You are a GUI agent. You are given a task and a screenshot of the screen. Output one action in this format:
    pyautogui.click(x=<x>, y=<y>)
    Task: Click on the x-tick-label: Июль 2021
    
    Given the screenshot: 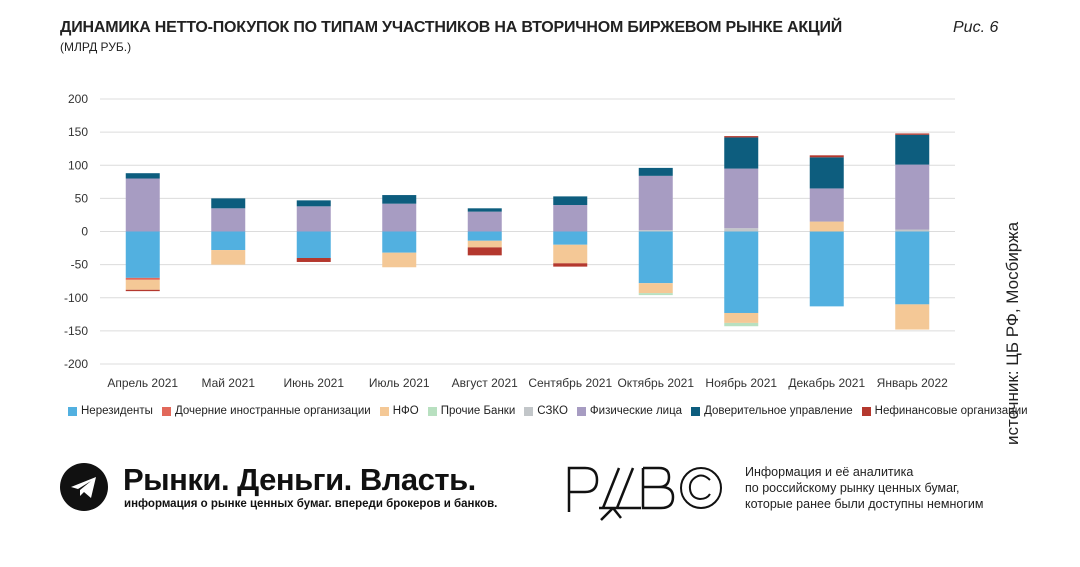 What is the action you would take?
    pyautogui.click(x=399, y=383)
    